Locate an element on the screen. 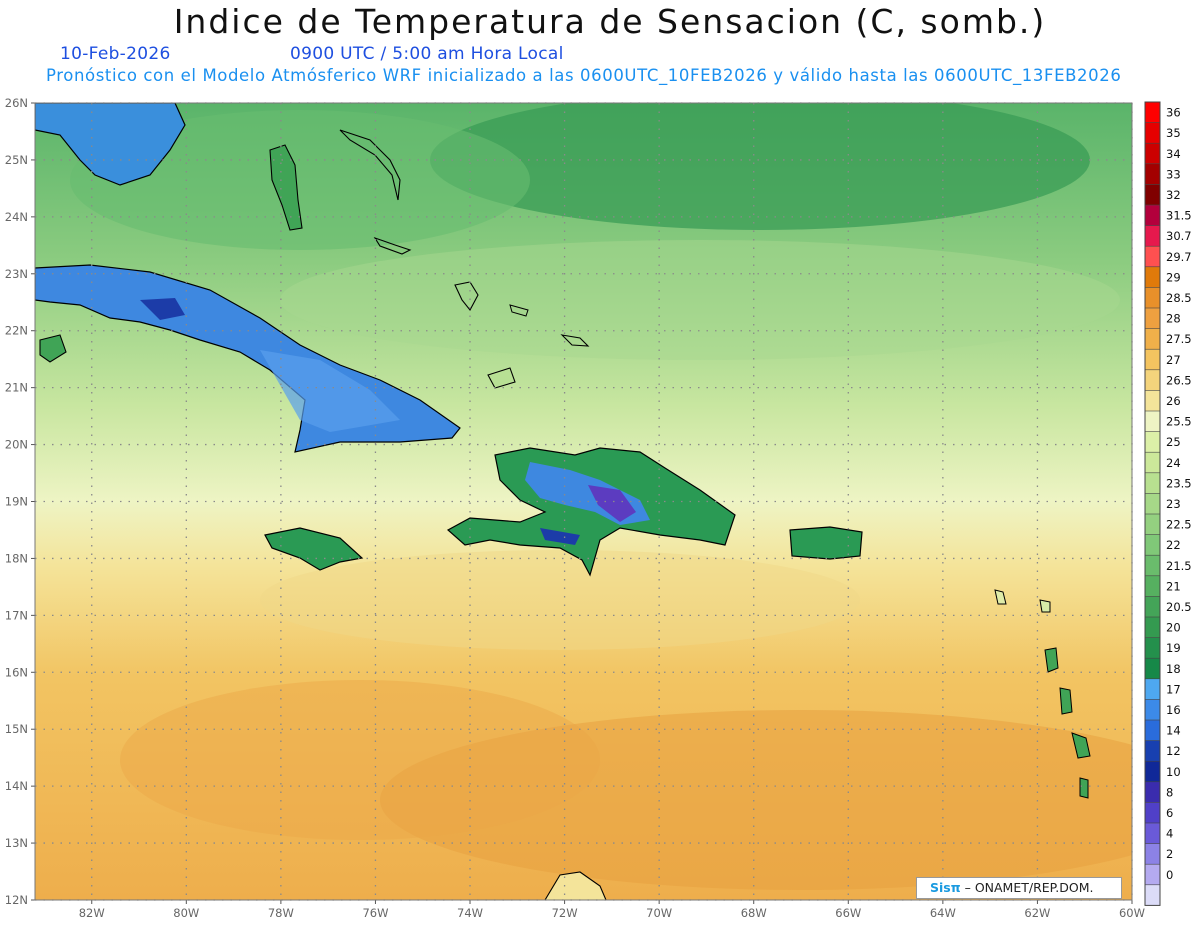 The image size is (1200, 927). colorbar-label: 24 is located at coordinates (1173, 463).